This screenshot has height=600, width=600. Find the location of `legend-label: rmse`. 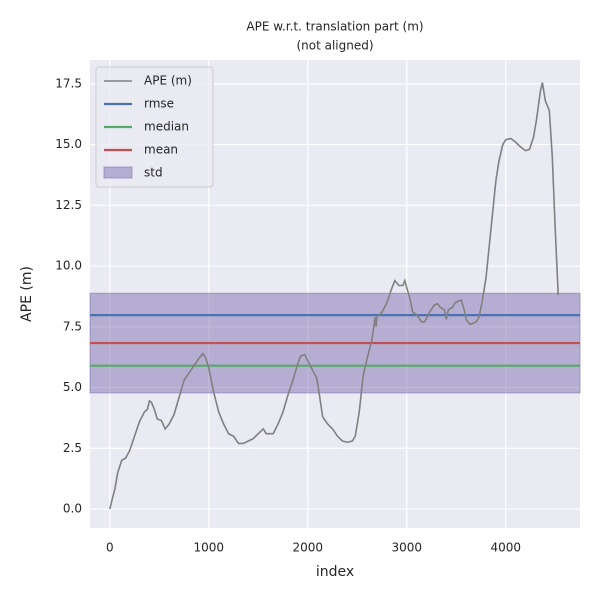

legend-label: rmse is located at coordinates (159, 104).